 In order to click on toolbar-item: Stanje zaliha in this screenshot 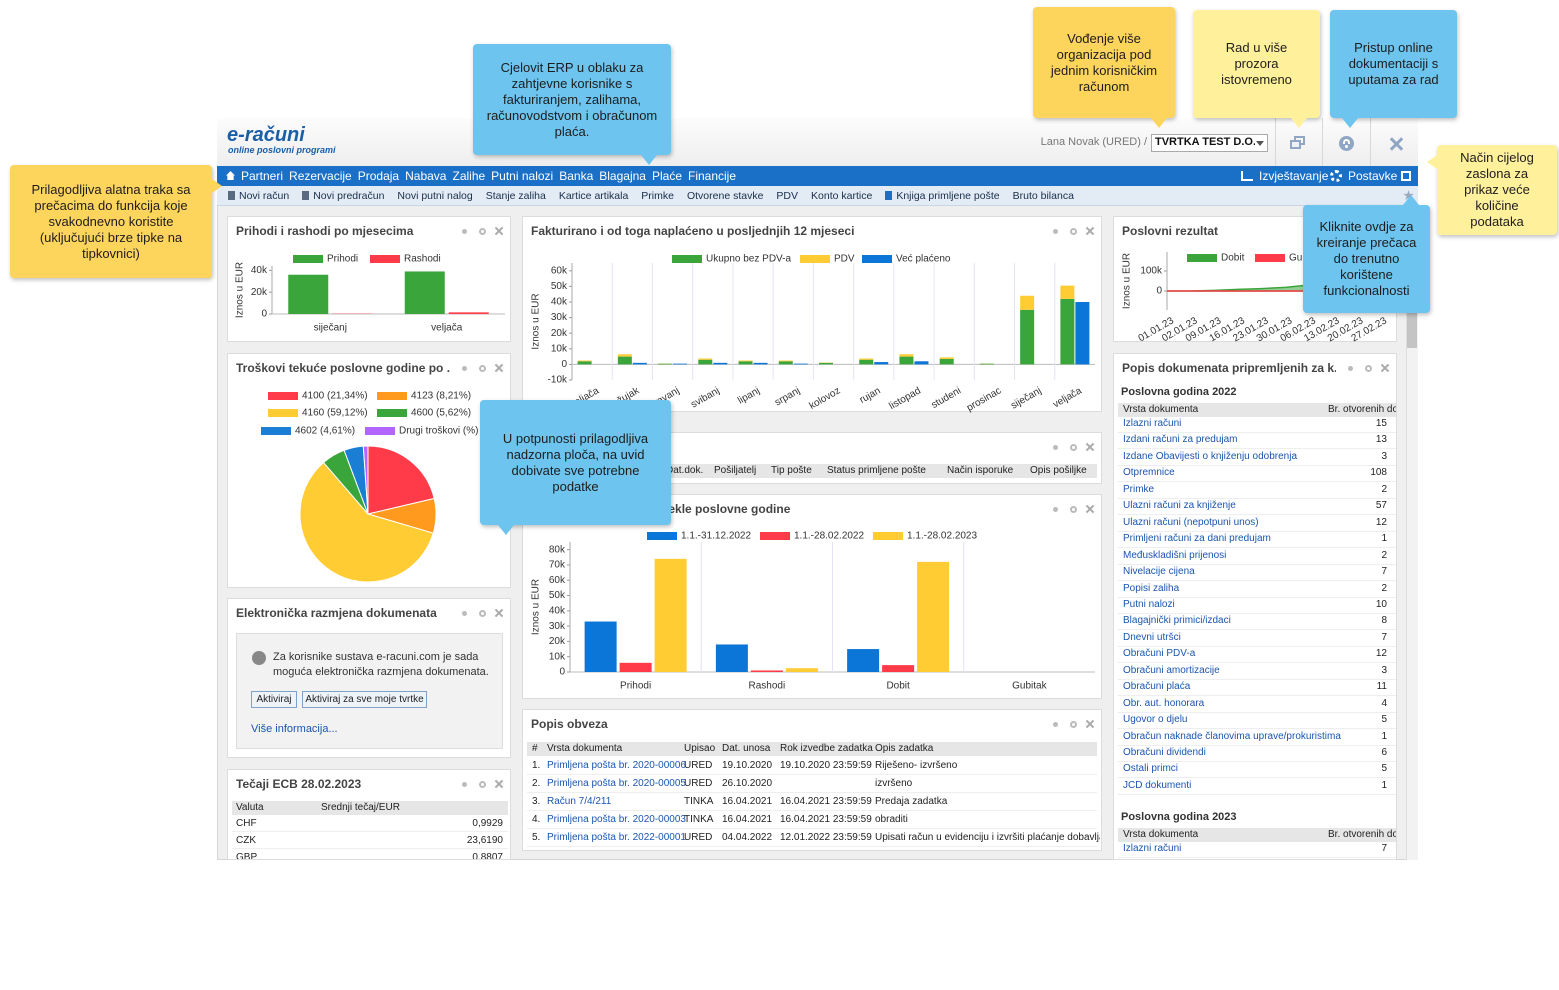, I will do `click(516, 196)`.